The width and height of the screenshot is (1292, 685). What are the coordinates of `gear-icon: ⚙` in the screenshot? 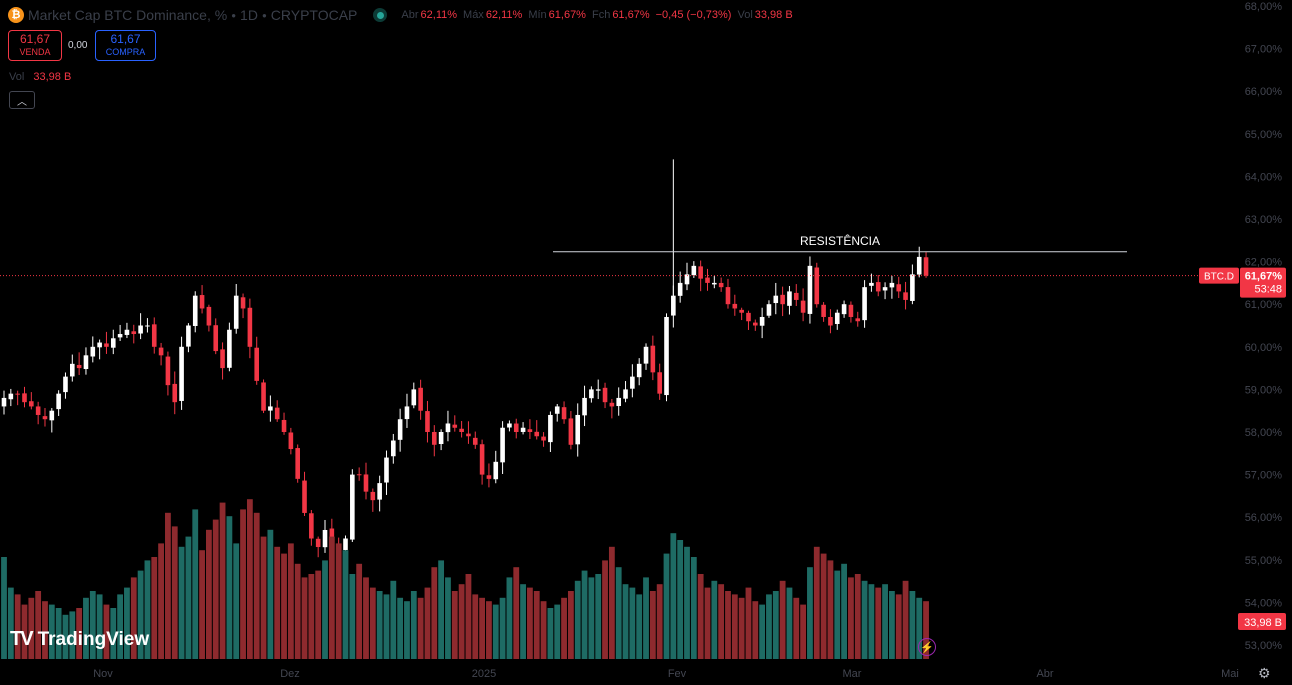 It's located at (1264, 673).